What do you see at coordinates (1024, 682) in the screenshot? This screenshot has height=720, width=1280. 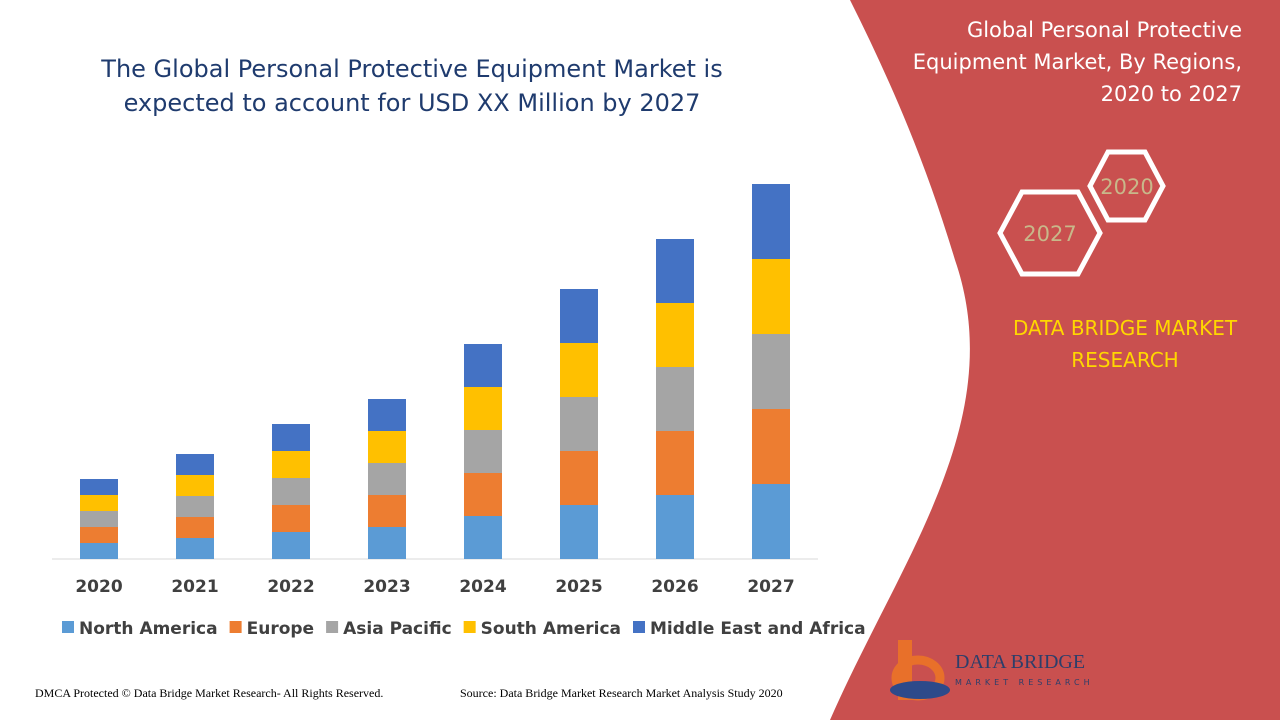 I see `logo-tagline: MARKET RESEARCH` at bounding box center [1024, 682].